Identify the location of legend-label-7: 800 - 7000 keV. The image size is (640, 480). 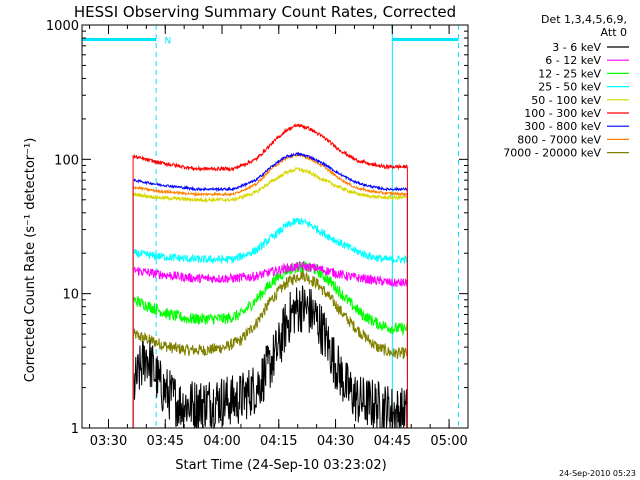
(559, 139).